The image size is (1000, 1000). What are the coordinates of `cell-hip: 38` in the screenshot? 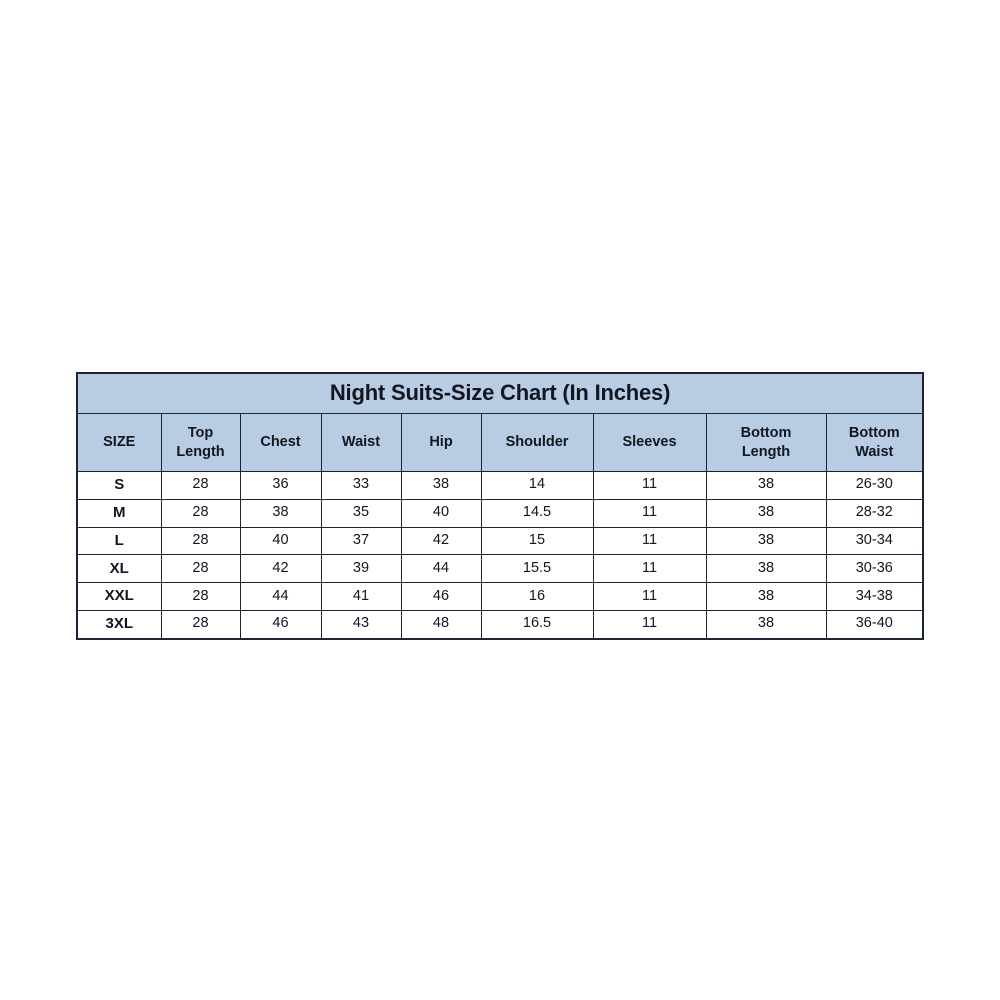 It's located at (441, 485).